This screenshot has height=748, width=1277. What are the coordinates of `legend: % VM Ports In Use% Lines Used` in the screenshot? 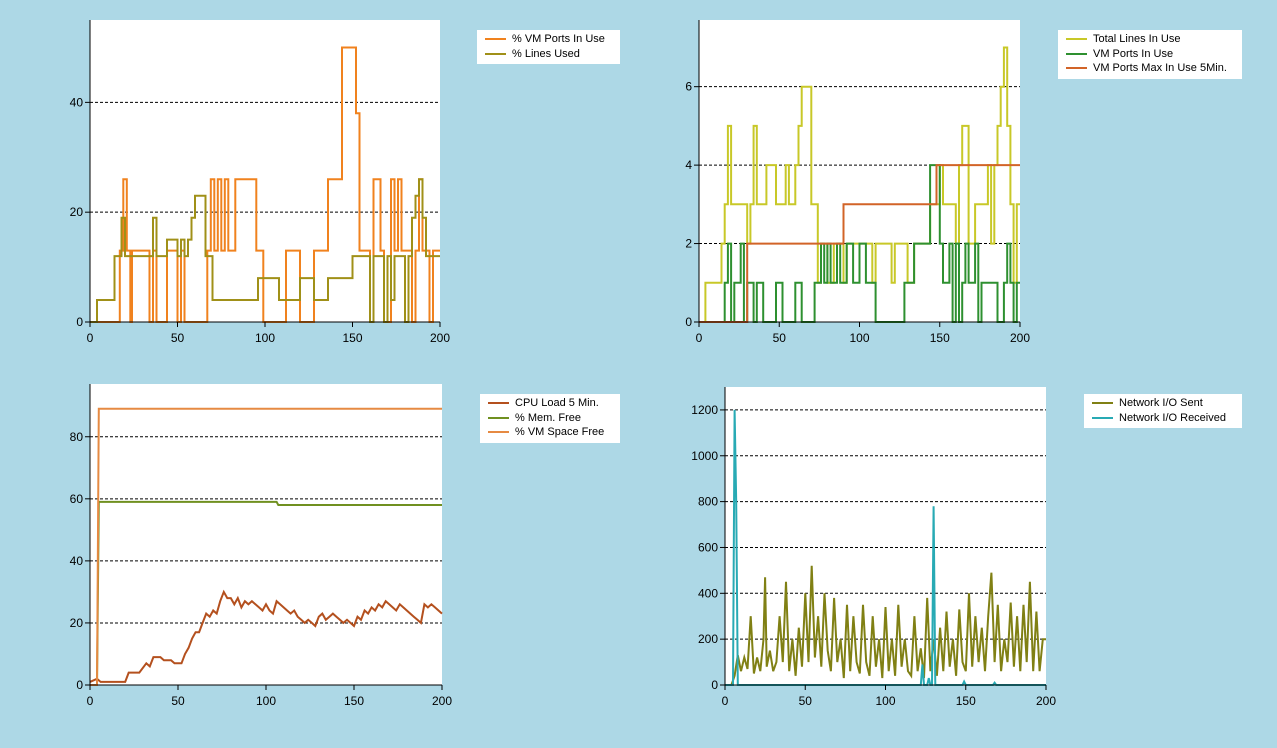 It's located at (548, 47).